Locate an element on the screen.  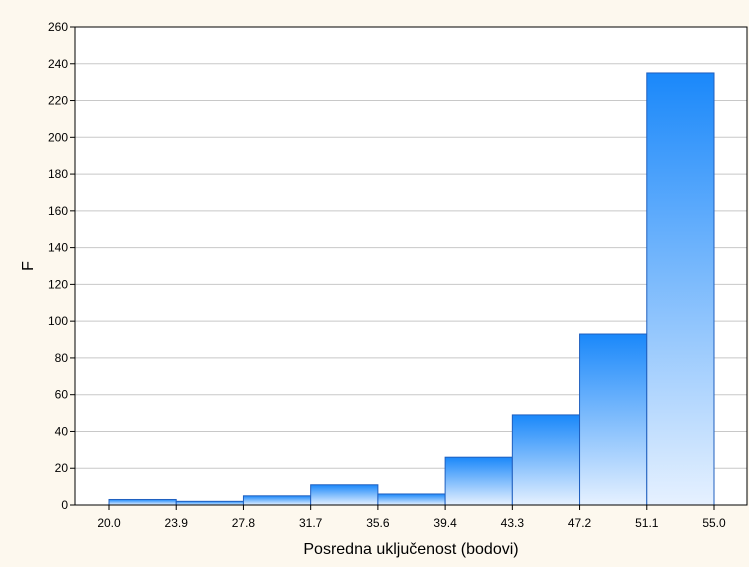
y-tick-label: 240 is located at coordinates (58, 64).